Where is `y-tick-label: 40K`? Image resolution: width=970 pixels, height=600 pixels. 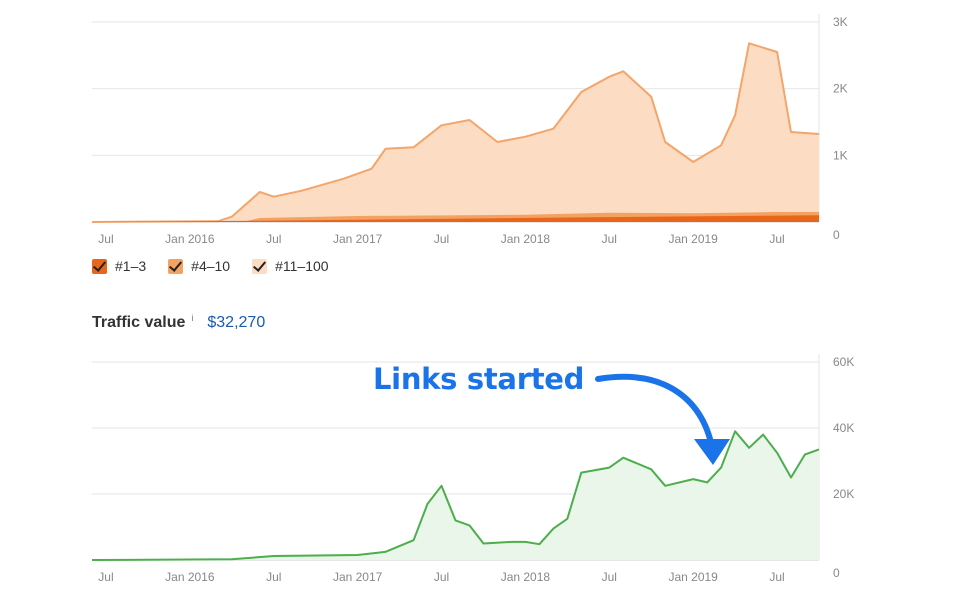 y-tick-label: 40K is located at coordinates (843, 428).